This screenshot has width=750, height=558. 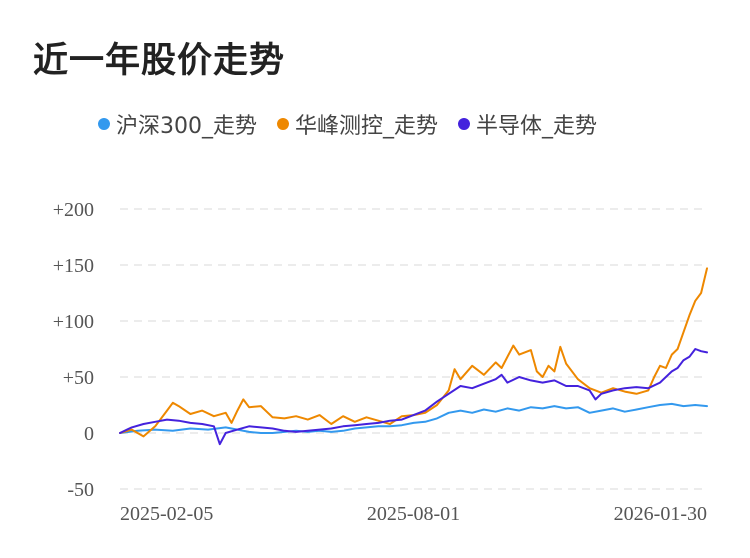 What do you see at coordinates (413, 514) in the screenshot?
I see `x-tick-label: 2025-08-01` at bounding box center [413, 514].